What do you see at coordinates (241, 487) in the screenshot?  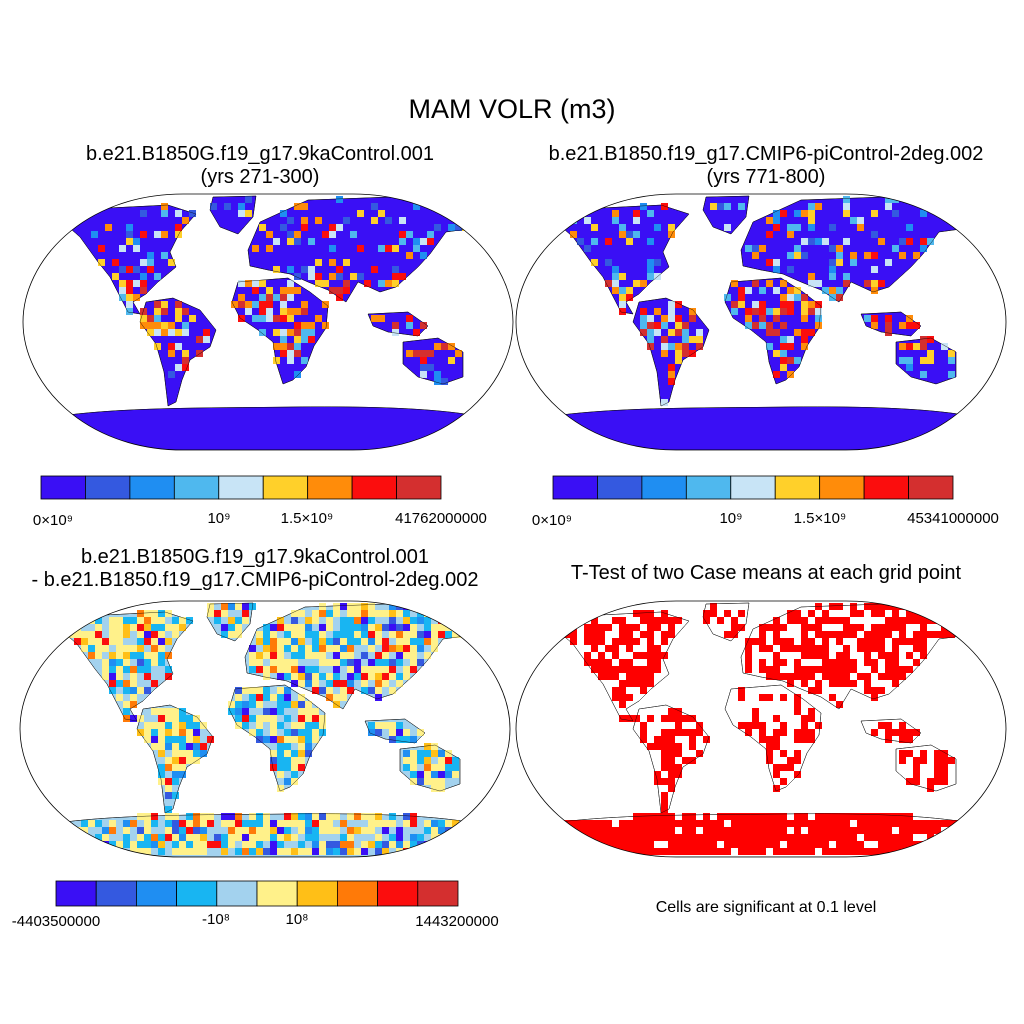 I see `panel-1-colorbar` at bounding box center [241, 487].